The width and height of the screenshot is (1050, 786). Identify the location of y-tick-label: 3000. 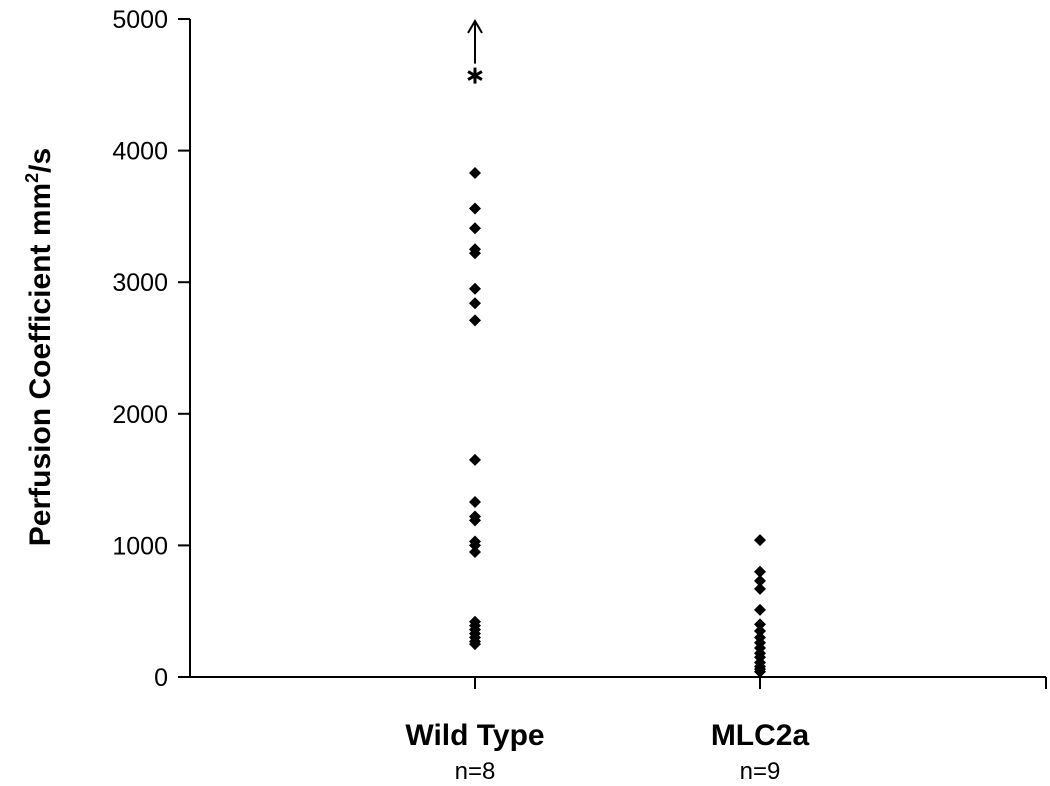
(140, 283).